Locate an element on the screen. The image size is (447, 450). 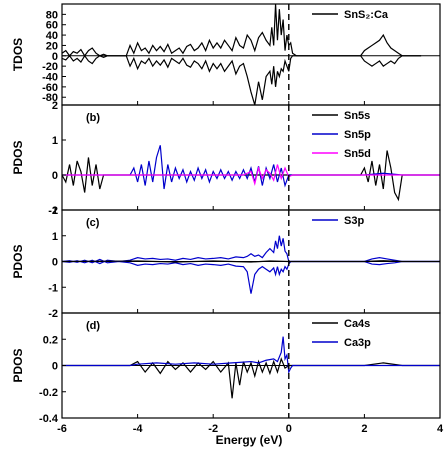
panel-letter: (d) is located at coordinates (93, 326).